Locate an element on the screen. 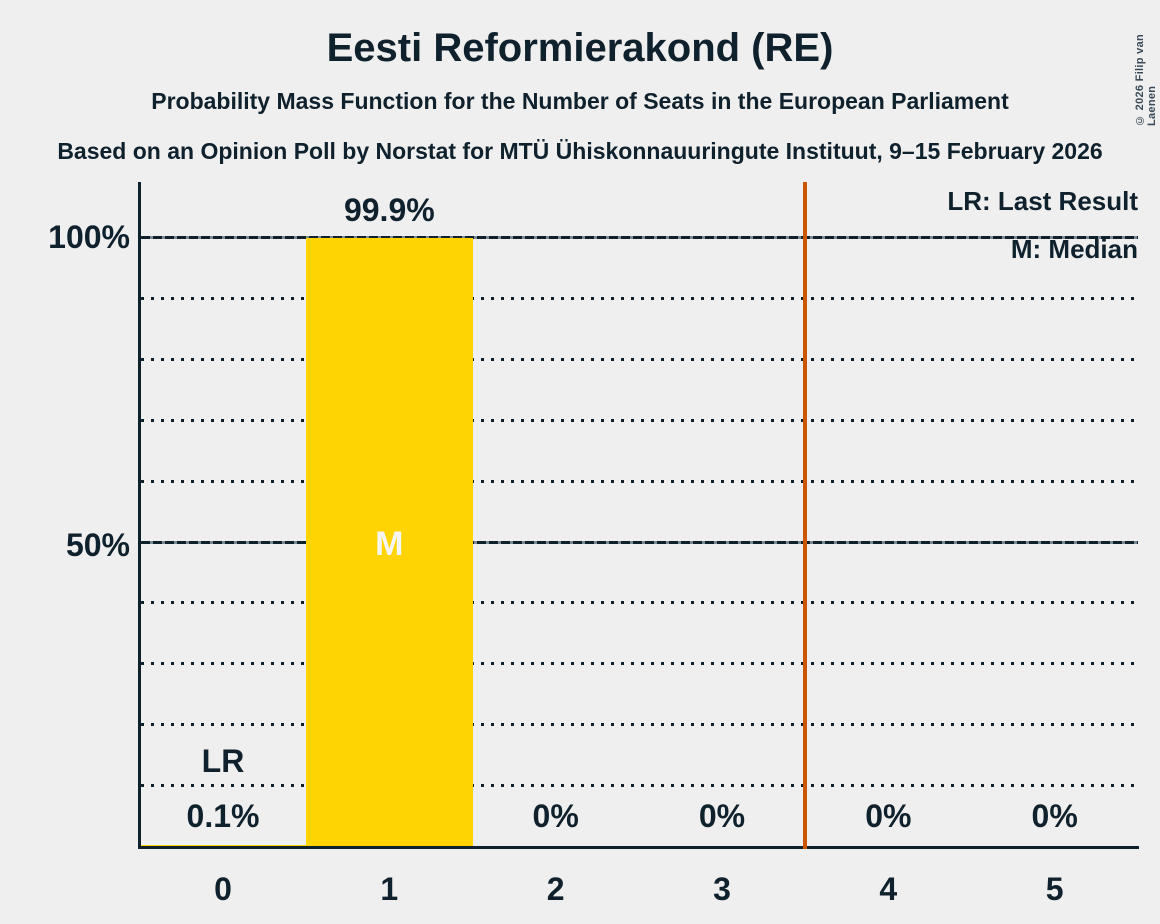 This screenshot has height=924, width=1160. x-axis-line is located at coordinates (638, 847).